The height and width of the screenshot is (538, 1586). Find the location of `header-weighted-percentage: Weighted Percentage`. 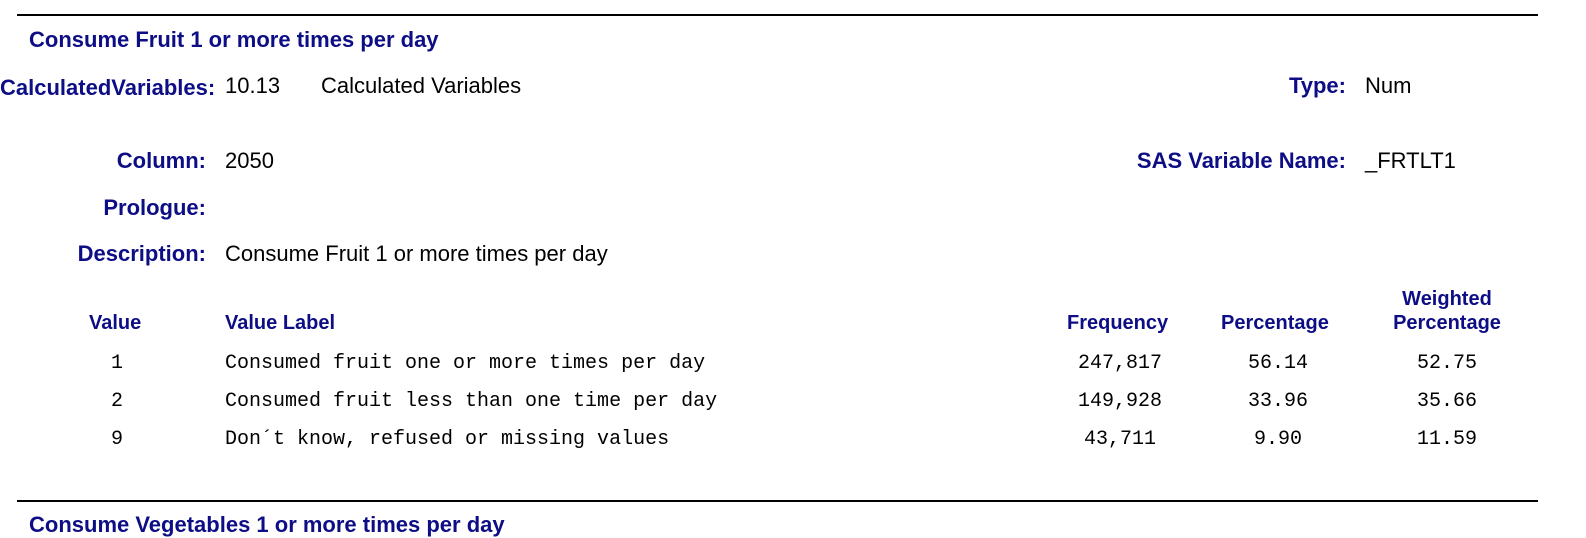

header-weighted-percentage: Weighted Percentage is located at coordinates (1447, 311).